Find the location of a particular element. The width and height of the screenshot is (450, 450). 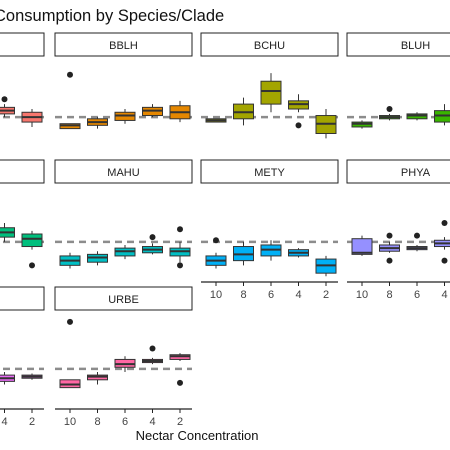

facet-strip-label: BBLH is located at coordinates (123, 46).